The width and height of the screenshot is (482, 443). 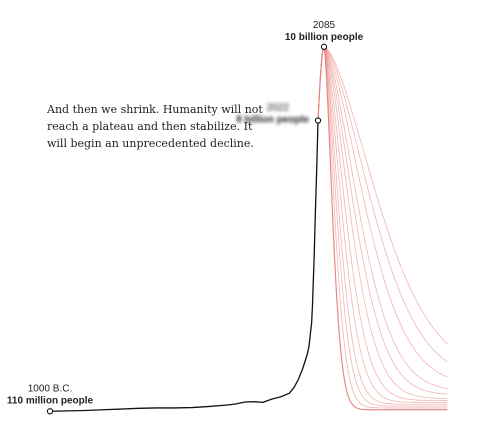 I want to click on point-value-label: 10 billion people, so click(x=324, y=37).